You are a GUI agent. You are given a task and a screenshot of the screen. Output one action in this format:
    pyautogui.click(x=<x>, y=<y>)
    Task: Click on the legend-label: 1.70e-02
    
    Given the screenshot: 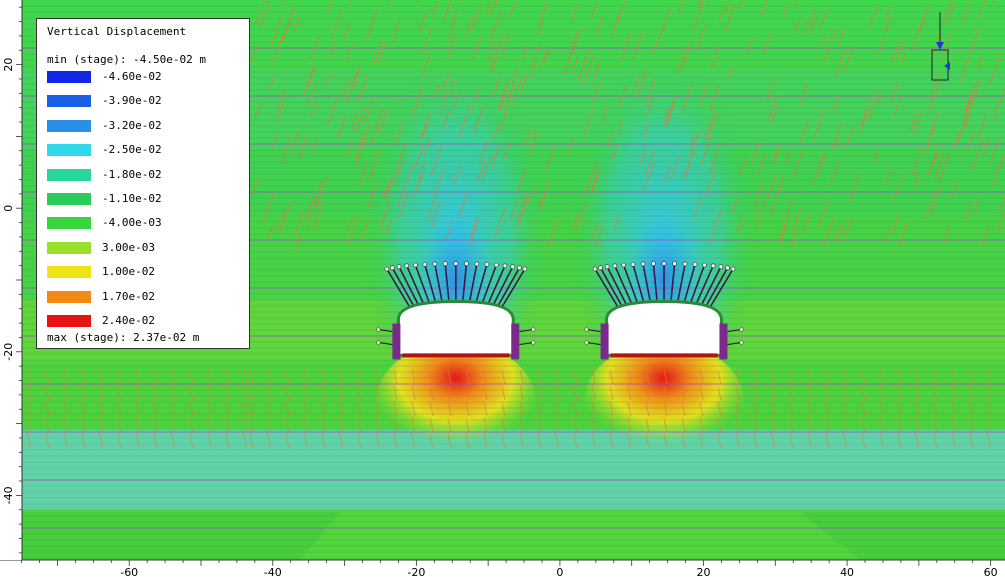 What is the action you would take?
    pyautogui.click(x=128, y=296)
    